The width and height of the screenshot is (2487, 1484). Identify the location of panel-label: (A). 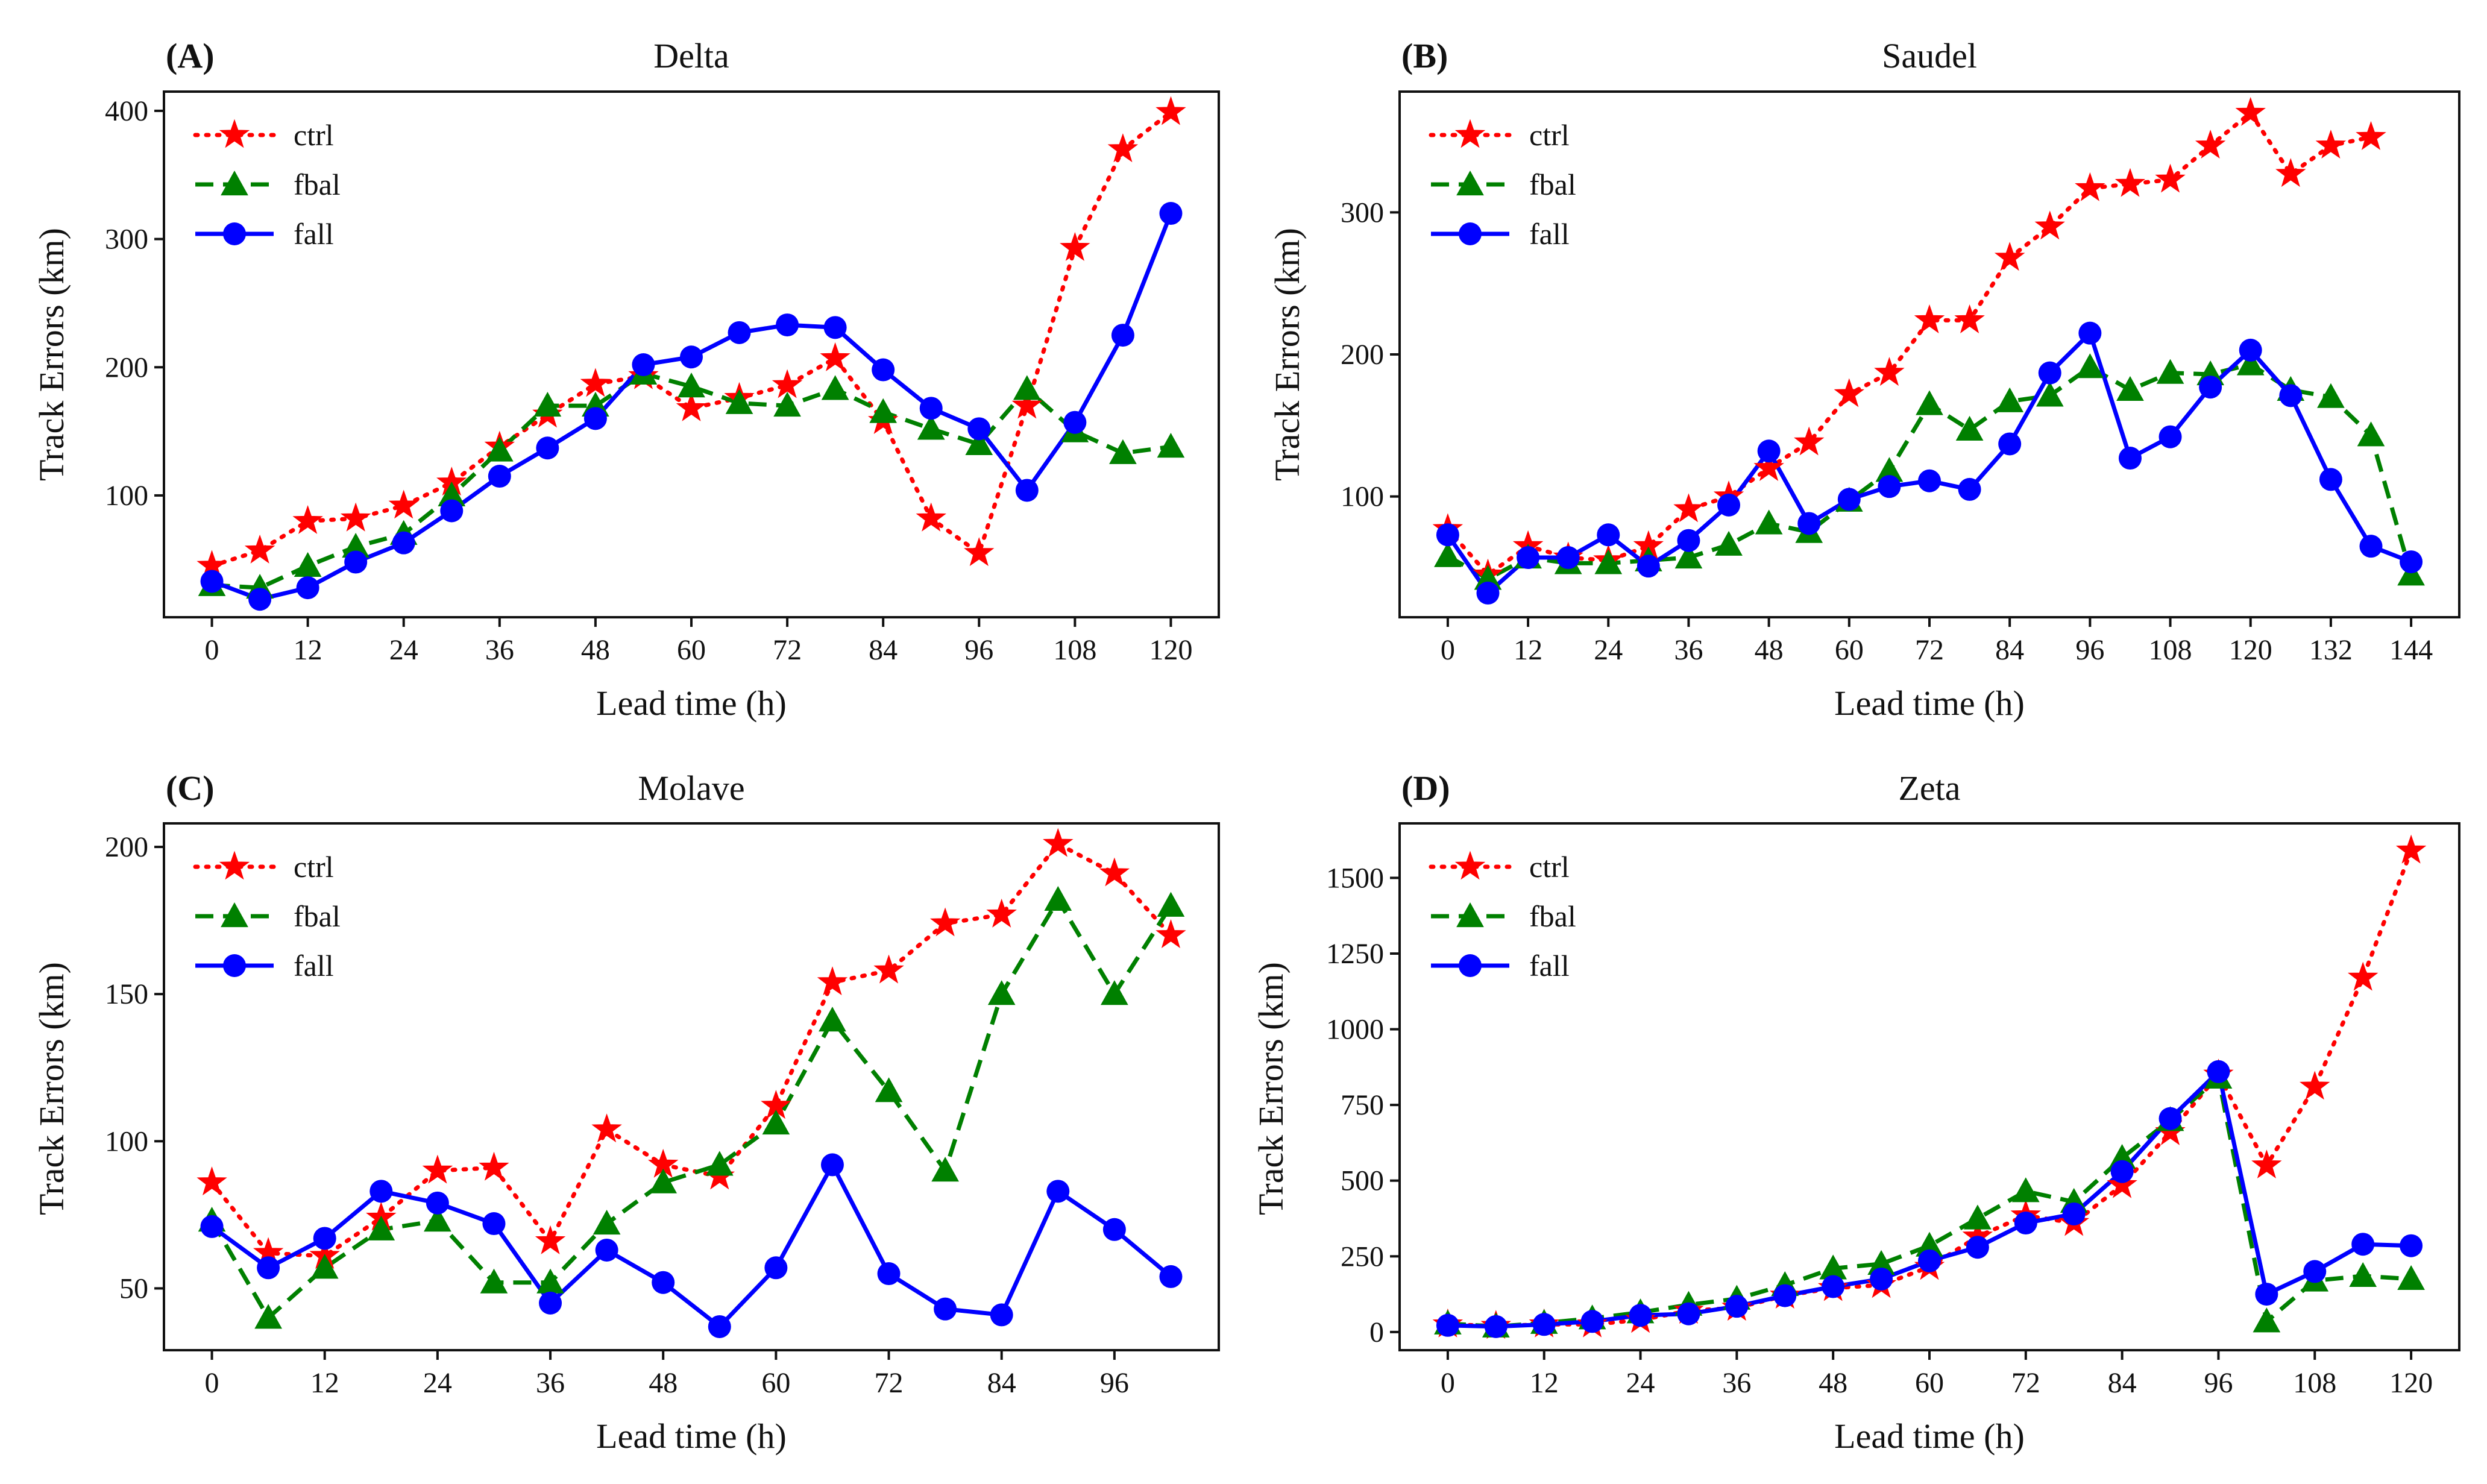
(191, 55).